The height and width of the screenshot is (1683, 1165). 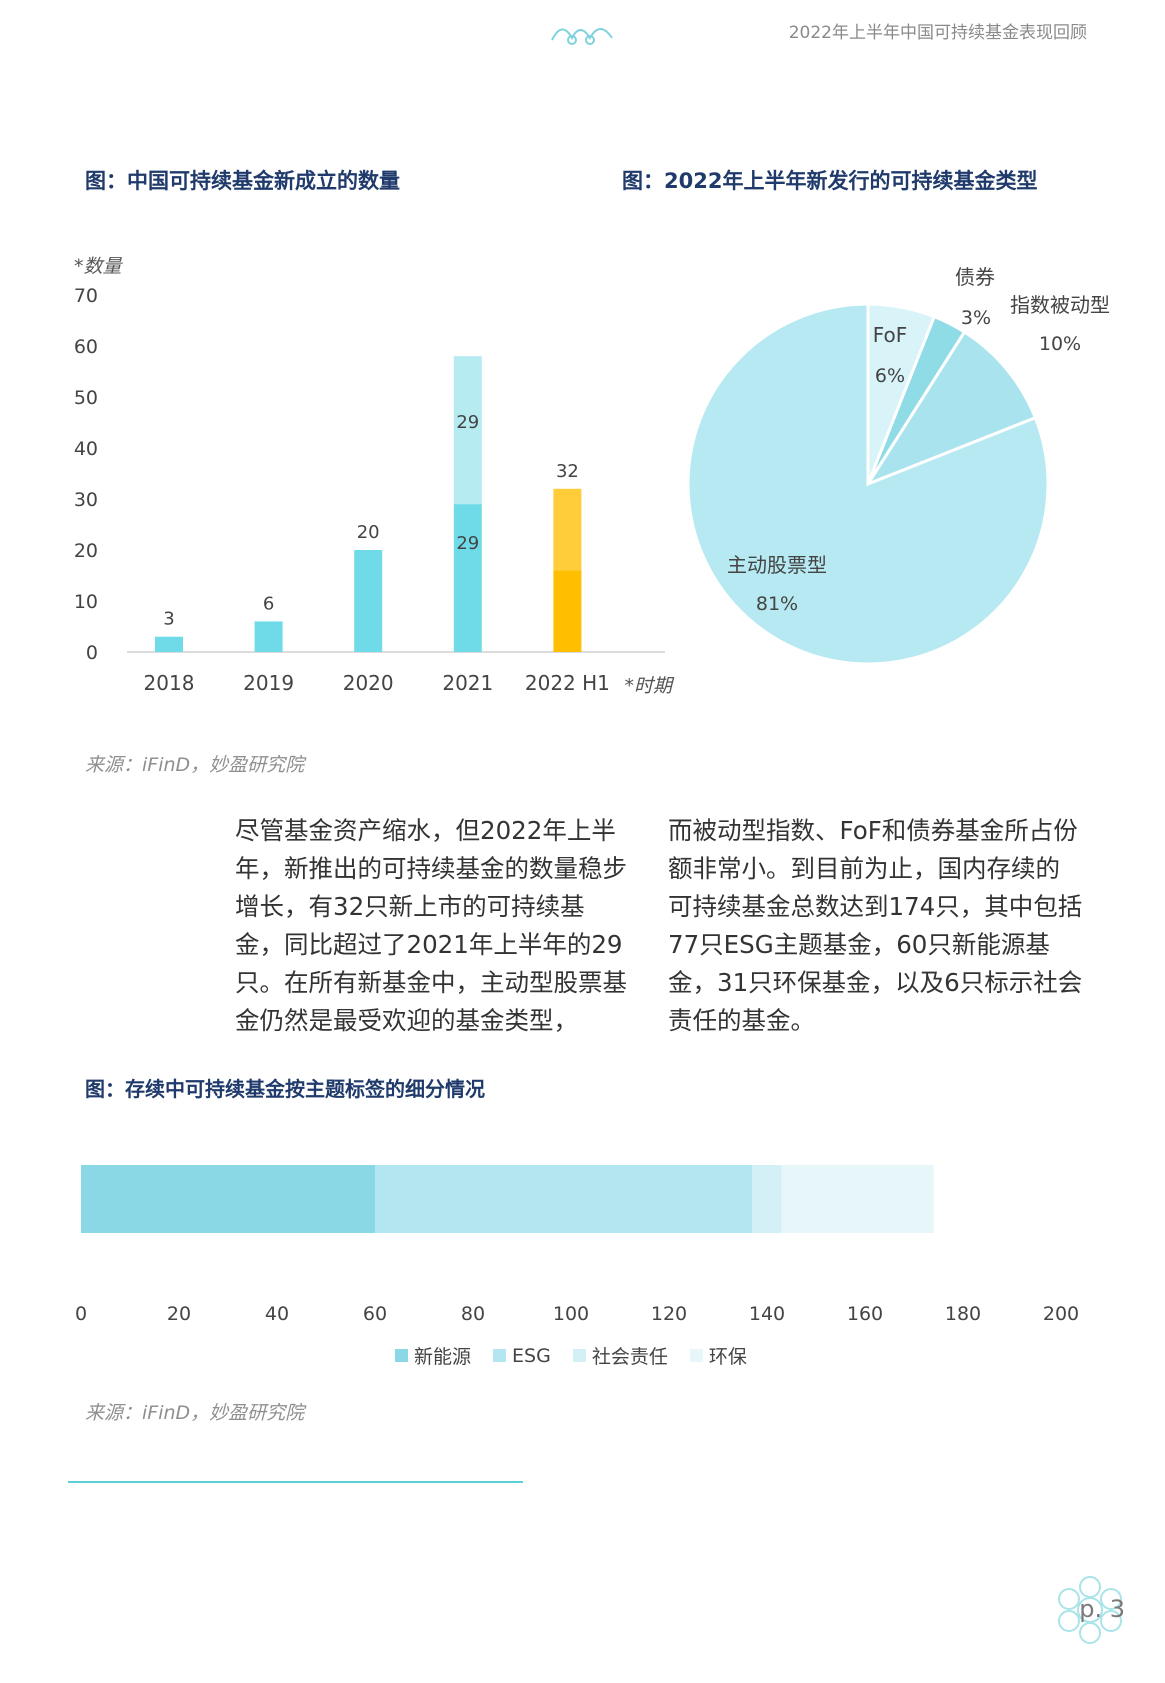 I want to click on y-tick-label: 60, so click(x=86, y=347).